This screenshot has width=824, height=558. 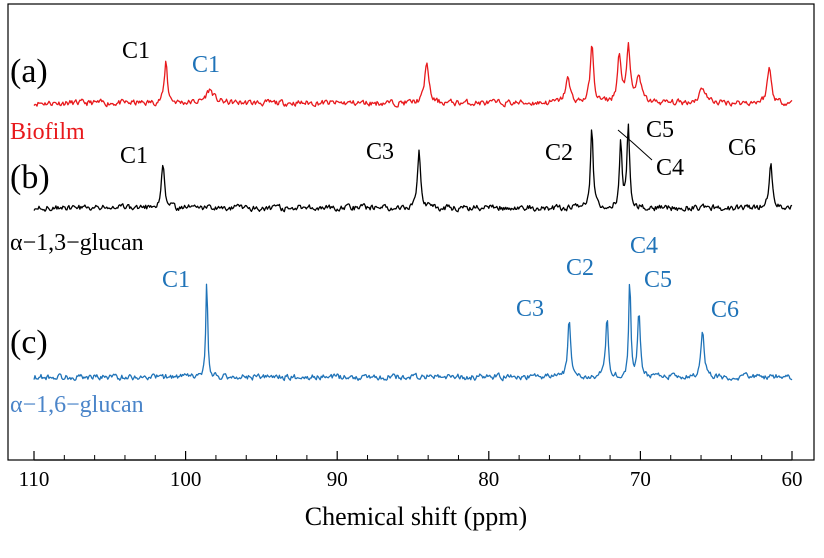 What do you see at coordinates (792, 479) in the screenshot?
I see `x-tick-label-60: 60` at bounding box center [792, 479].